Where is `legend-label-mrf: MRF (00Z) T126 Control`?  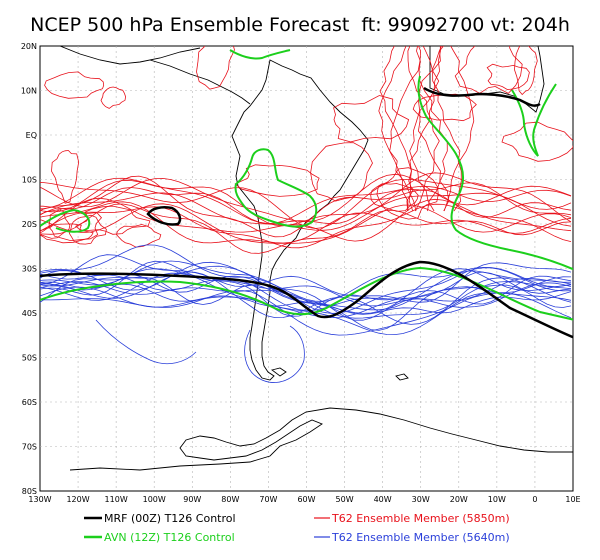
legend-label-mrf: MRF (00Z) T126 Control is located at coordinates (170, 518).